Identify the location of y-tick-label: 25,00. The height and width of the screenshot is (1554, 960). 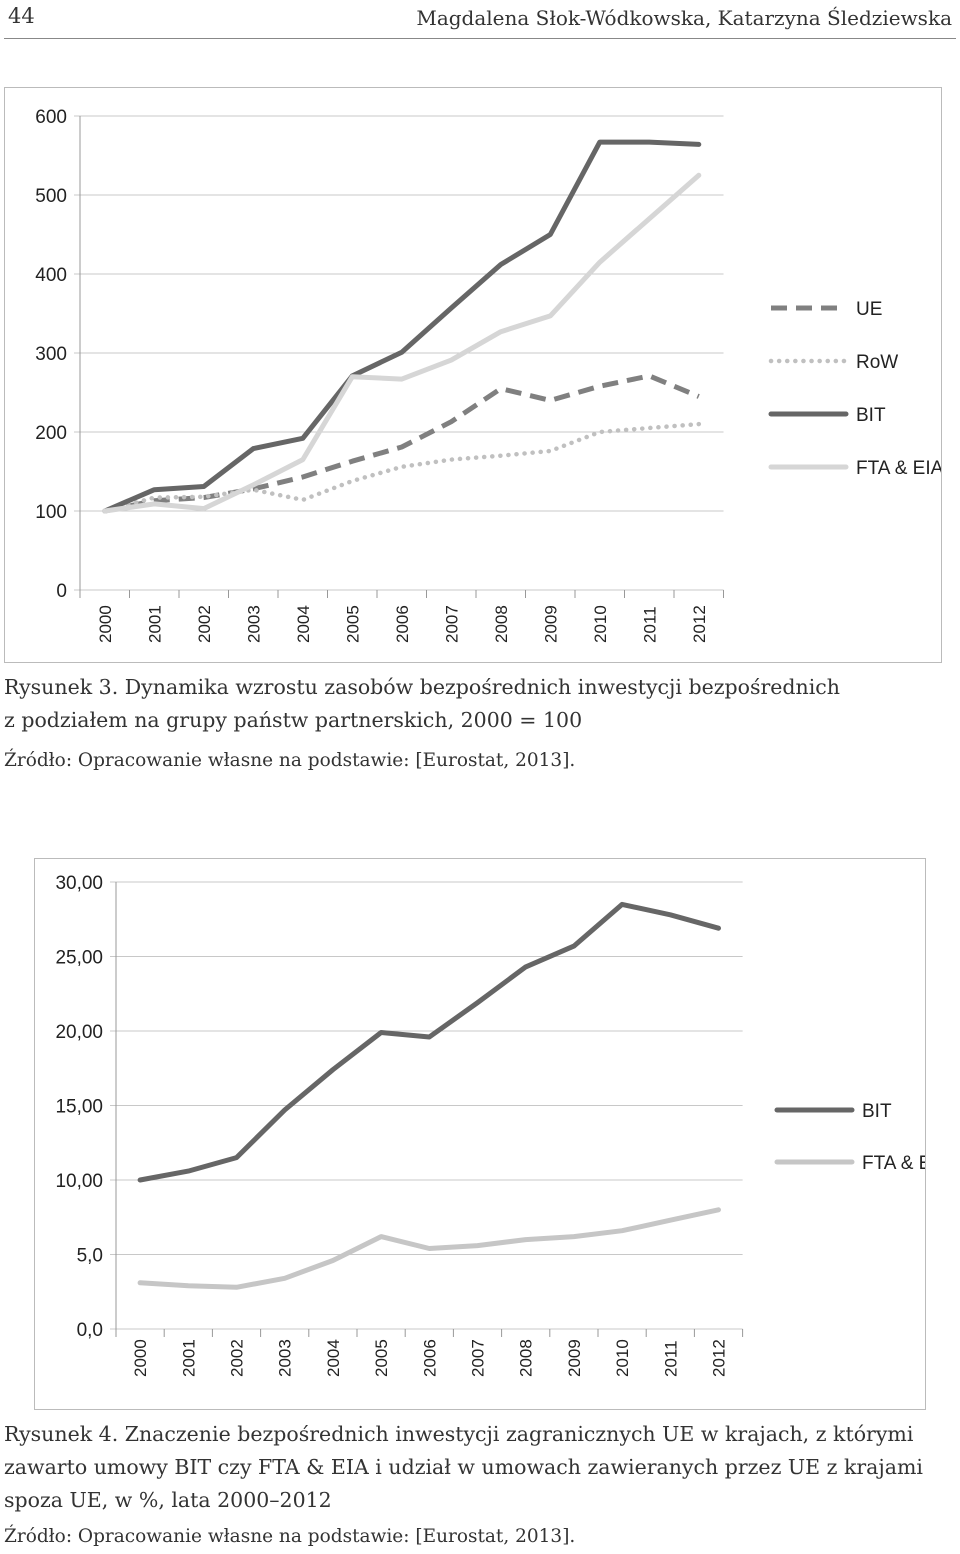
(79, 958).